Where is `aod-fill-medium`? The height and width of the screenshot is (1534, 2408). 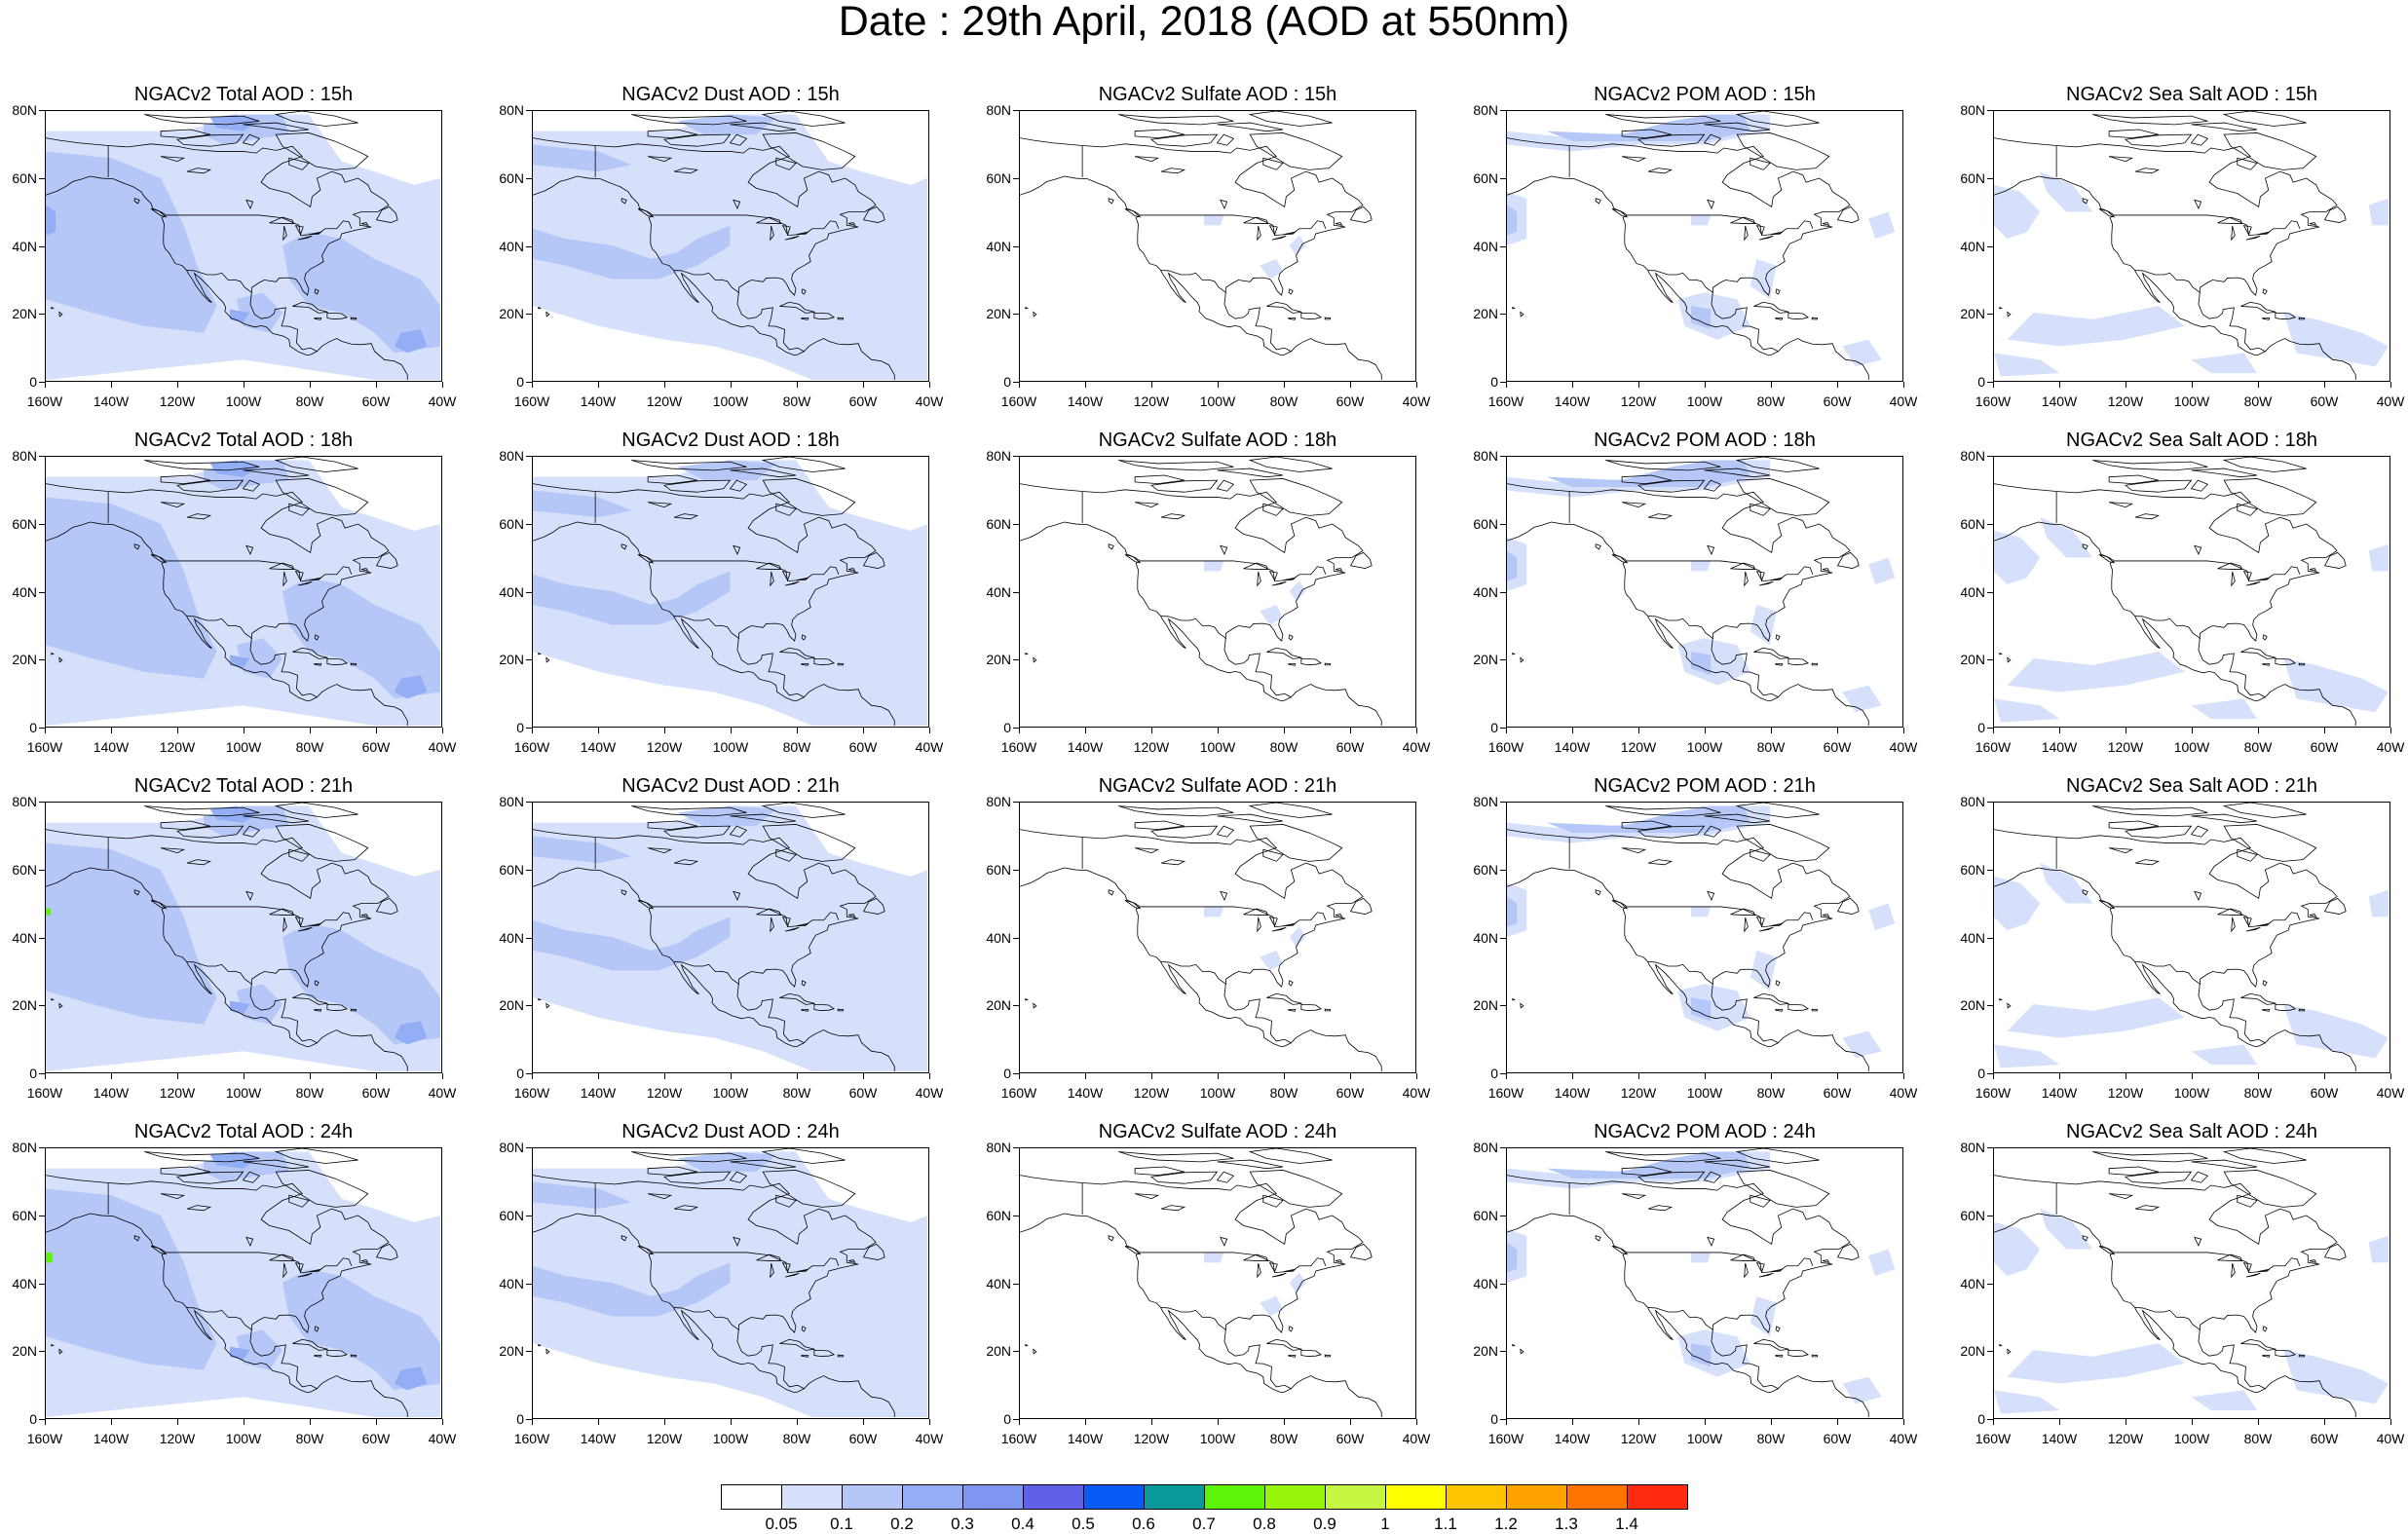 aod-fill-medium is located at coordinates (582, 504).